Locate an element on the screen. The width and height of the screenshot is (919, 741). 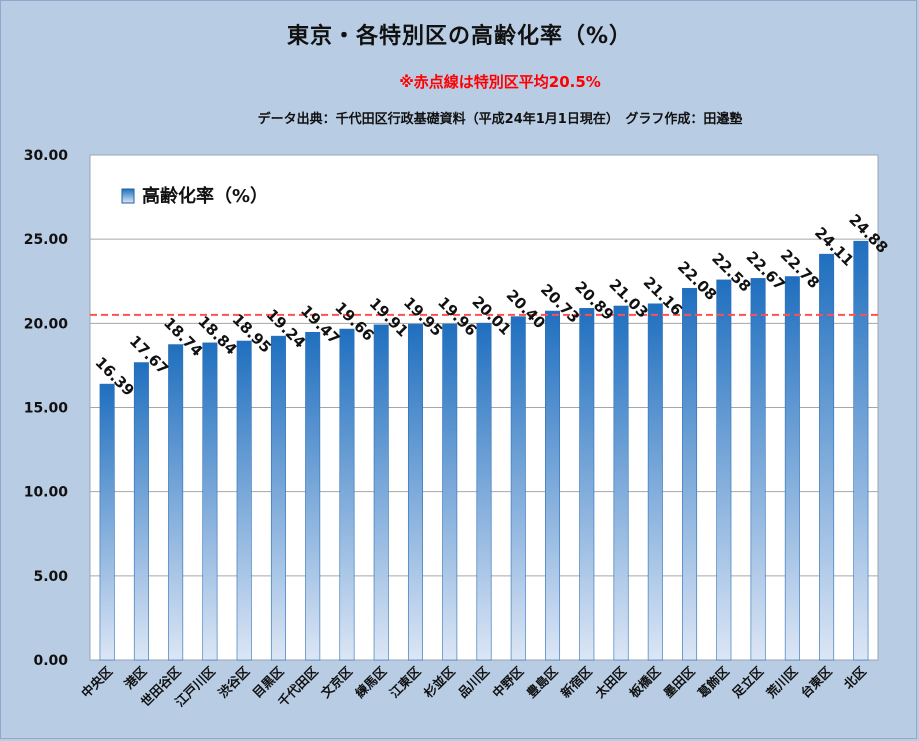
y-tick-label: 0.00 is located at coordinates (50, 661).